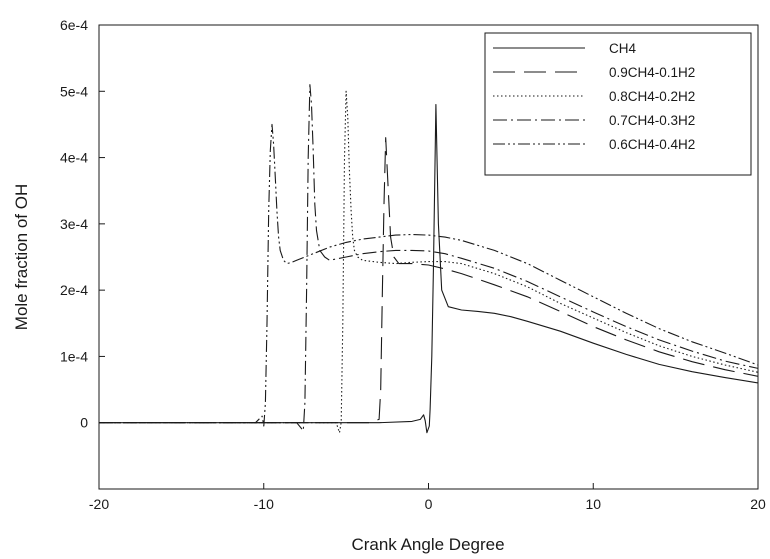  Describe the element at coordinates (264, 504) in the screenshot. I see `x-tick-label: -10` at that location.